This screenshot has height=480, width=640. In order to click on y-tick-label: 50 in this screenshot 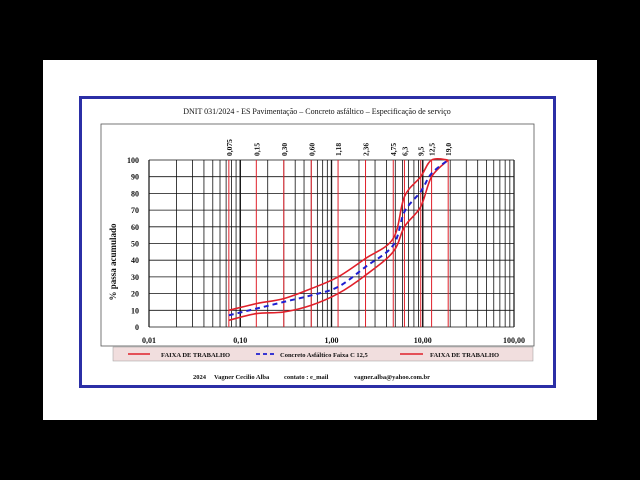, I will do `click(135, 244)`.